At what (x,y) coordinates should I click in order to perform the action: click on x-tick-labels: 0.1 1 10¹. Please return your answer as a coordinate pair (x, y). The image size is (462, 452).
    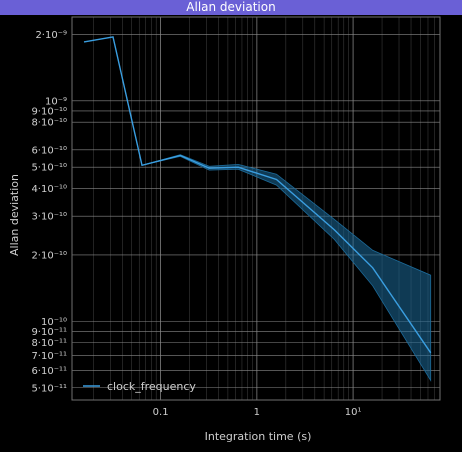
    Looking at the image, I should click on (257, 412).